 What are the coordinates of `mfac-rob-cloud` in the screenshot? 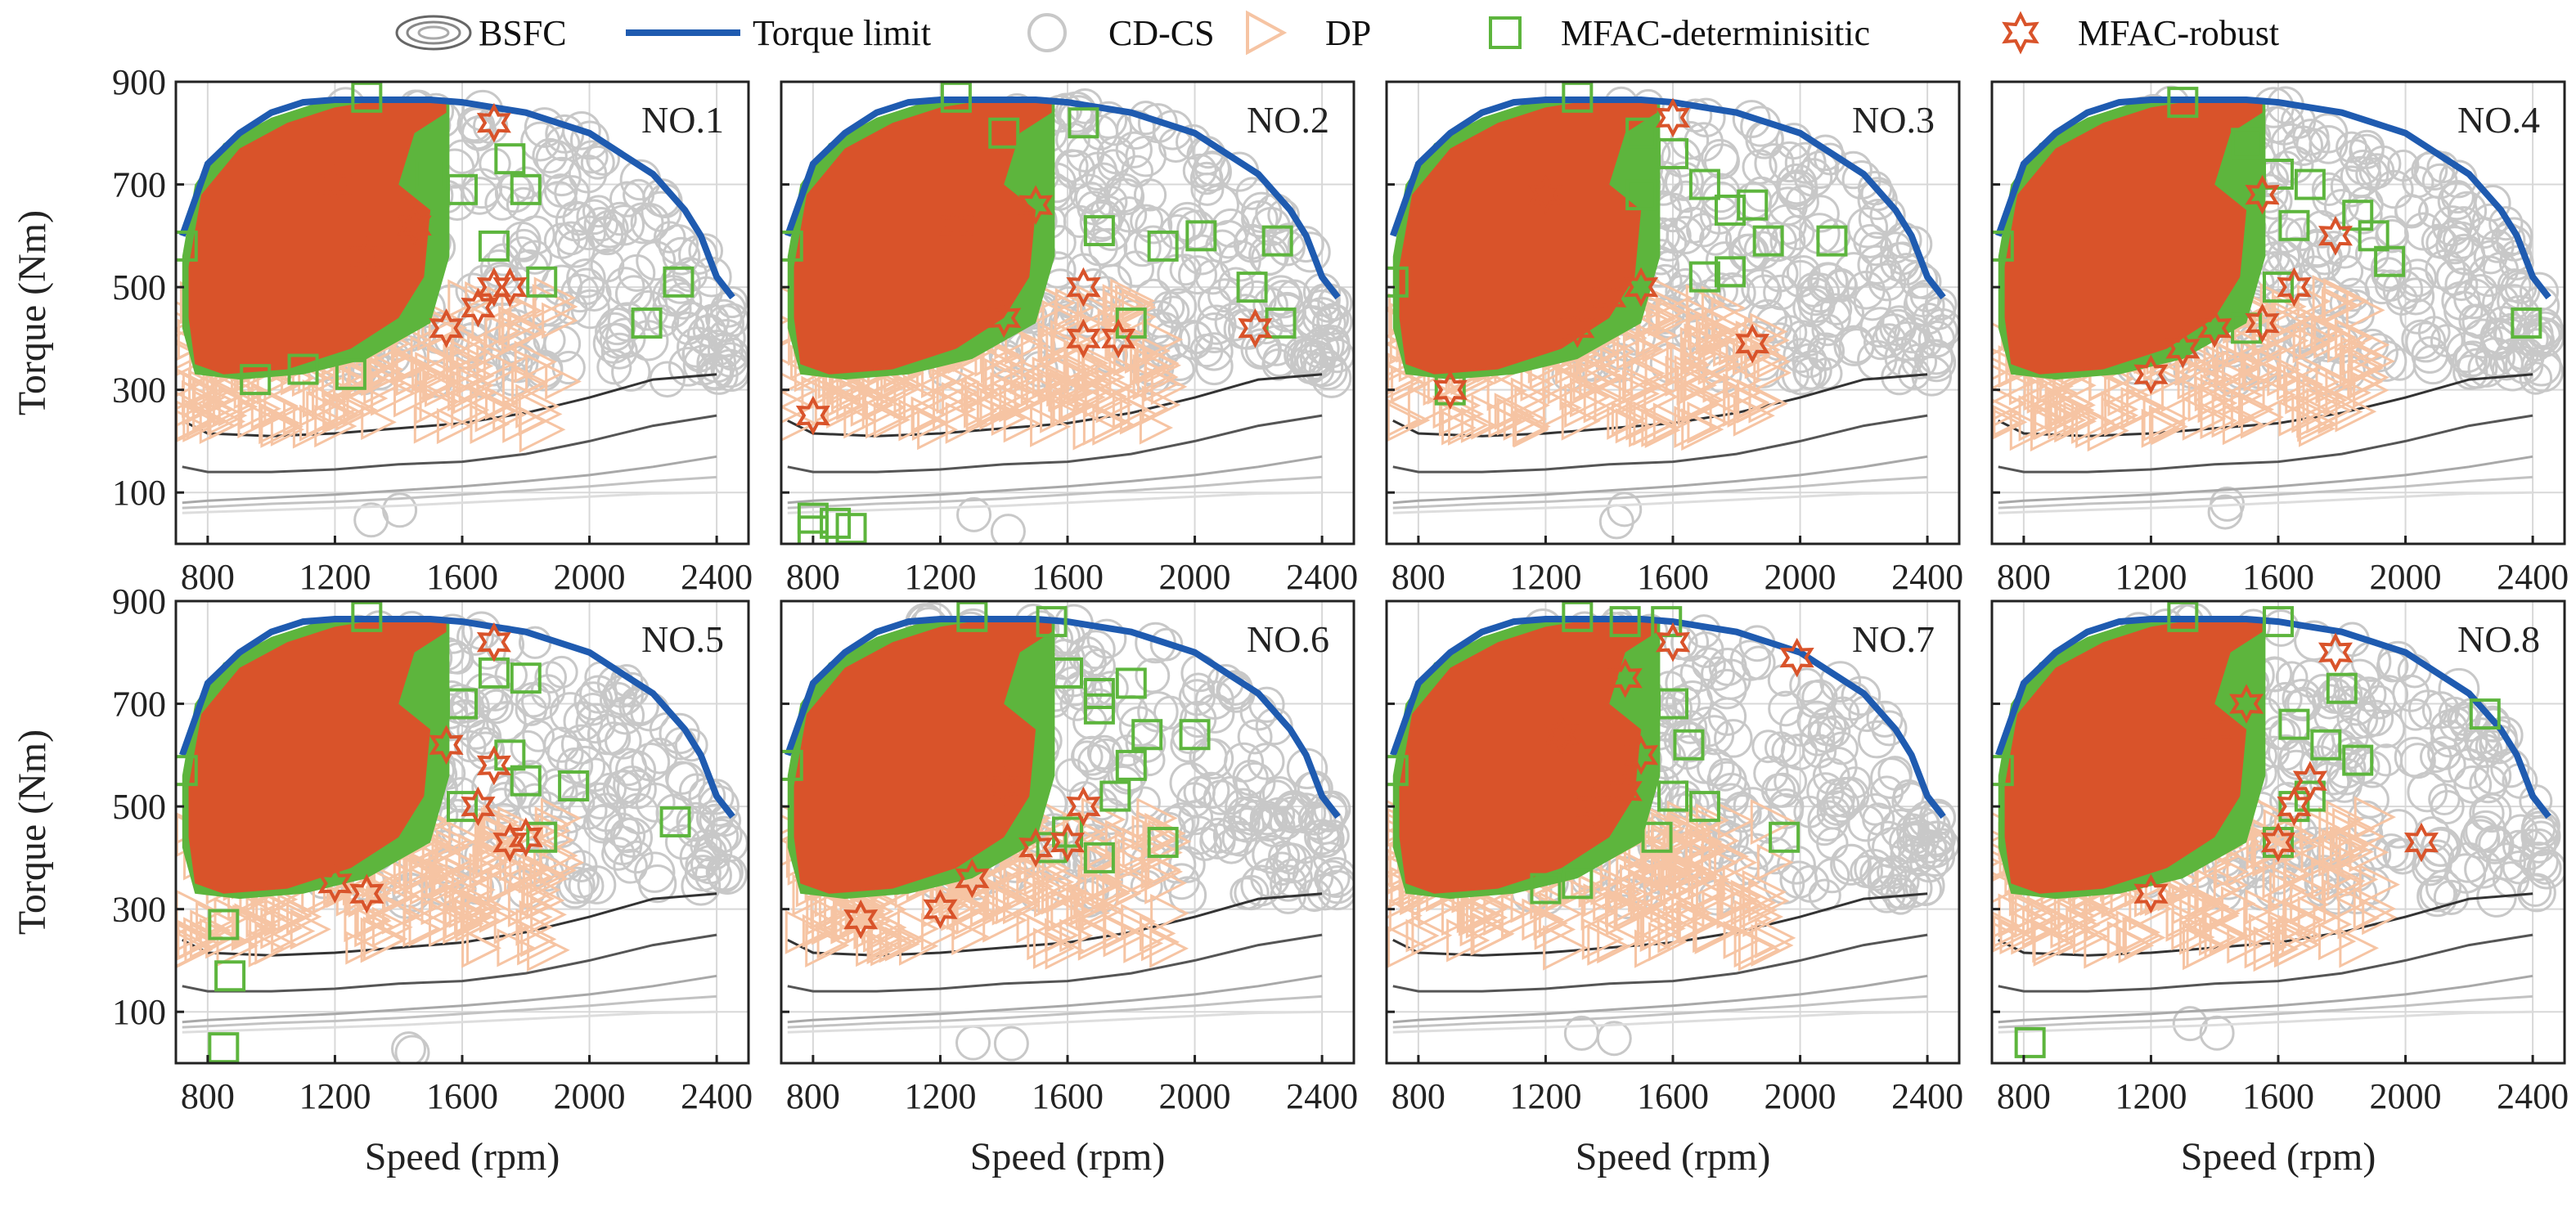 It's located at (1528, 758).